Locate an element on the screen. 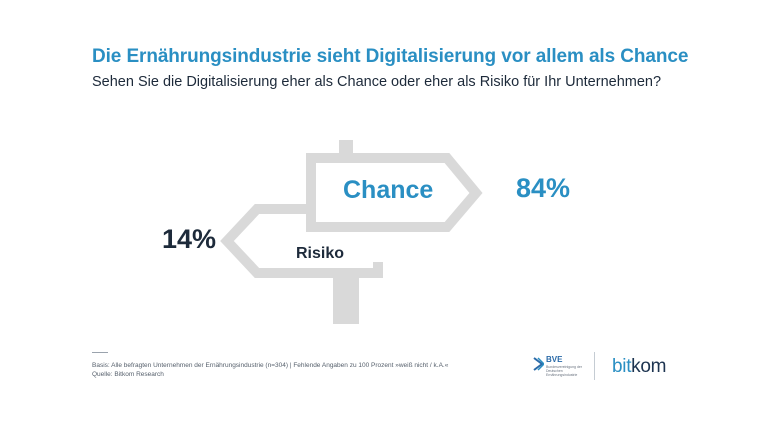 This screenshot has width=760, height=427. signpost-pole is located at coordinates (346, 301).